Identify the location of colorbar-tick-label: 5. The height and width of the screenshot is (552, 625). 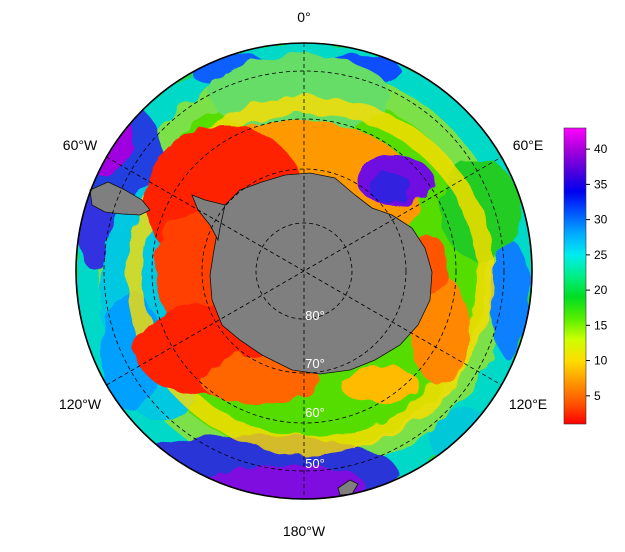
(597, 396).